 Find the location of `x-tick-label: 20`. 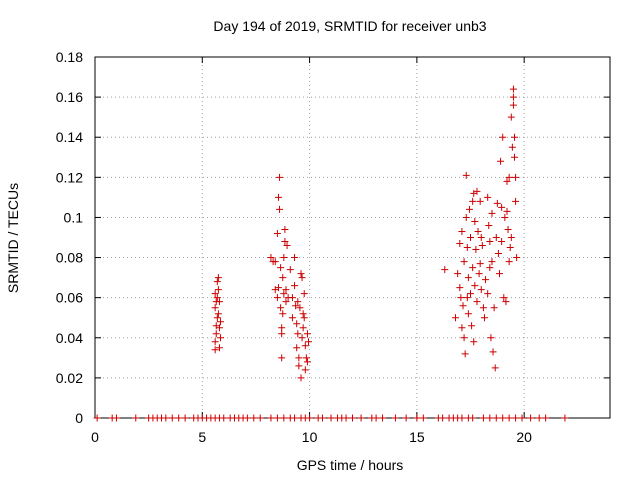

x-tick-label: 20 is located at coordinates (524, 437).